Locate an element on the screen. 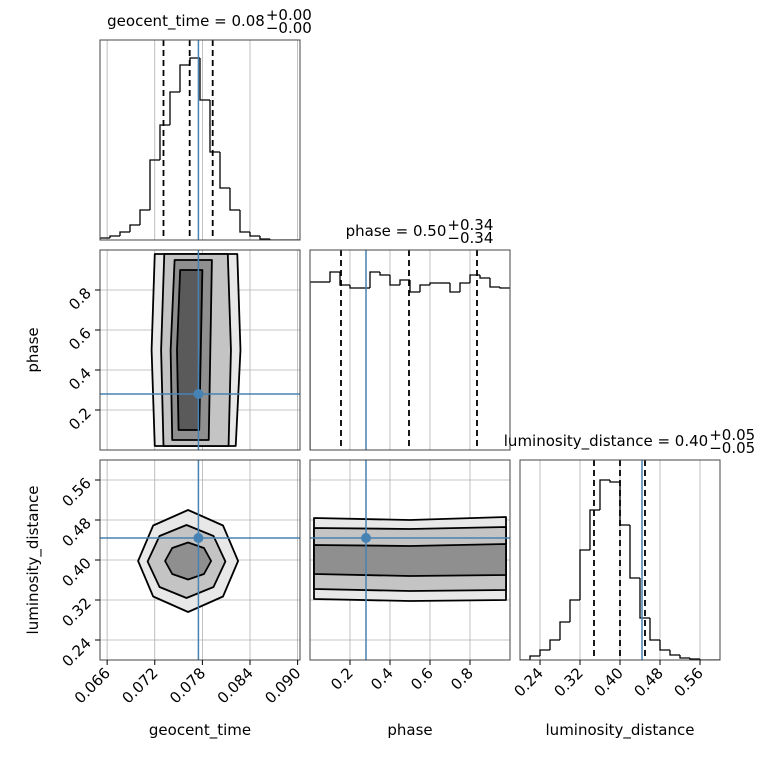 Image resolution: width=760 pixels, height=760 pixels. x-tick-label: 0.084 is located at coordinates (235, 685).